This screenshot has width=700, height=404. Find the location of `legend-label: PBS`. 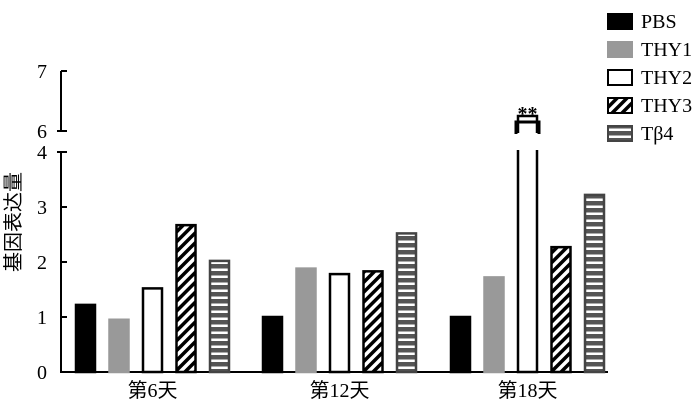

legend-label: PBS is located at coordinates (659, 22).